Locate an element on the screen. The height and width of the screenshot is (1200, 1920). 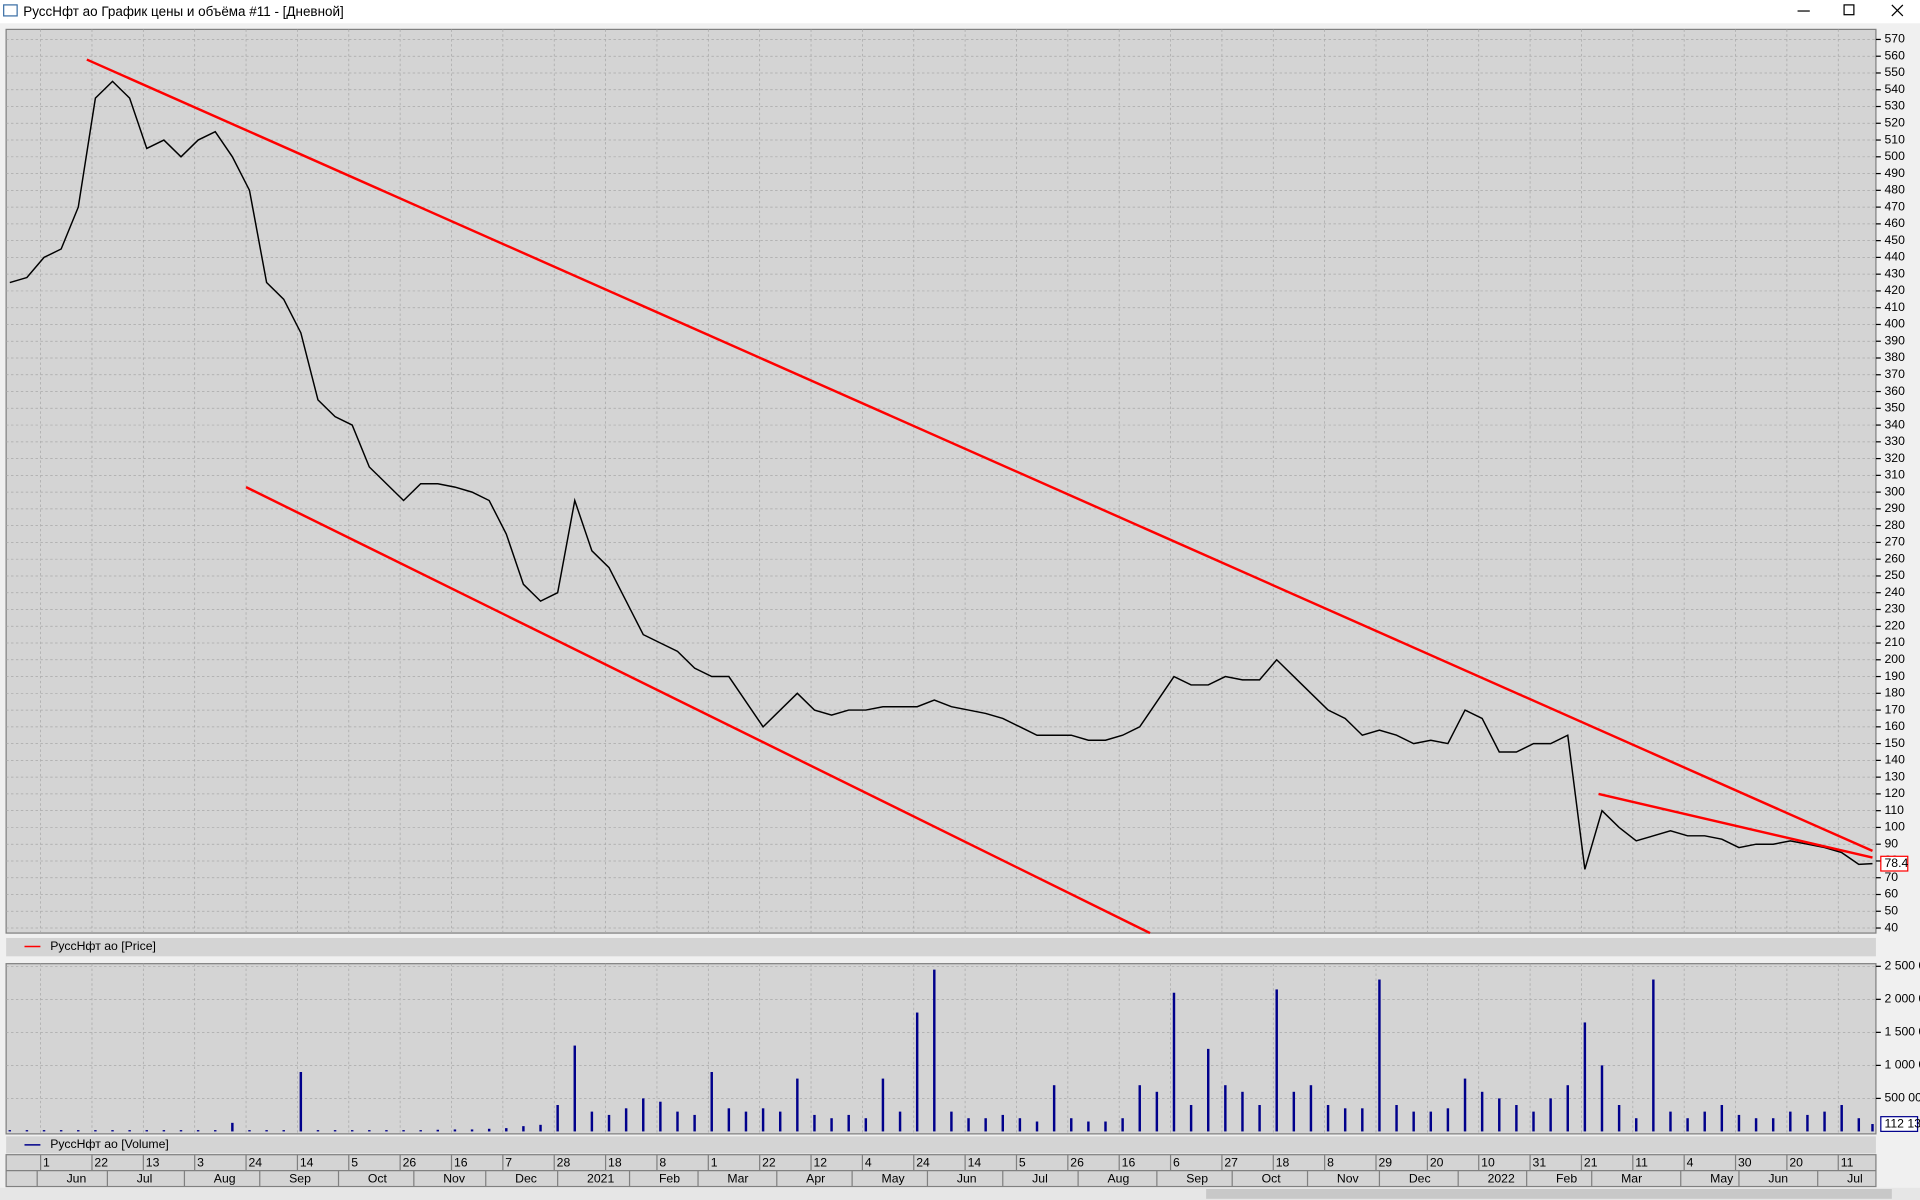
x-tick-label: 26 is located at coordinates (410, 1162).